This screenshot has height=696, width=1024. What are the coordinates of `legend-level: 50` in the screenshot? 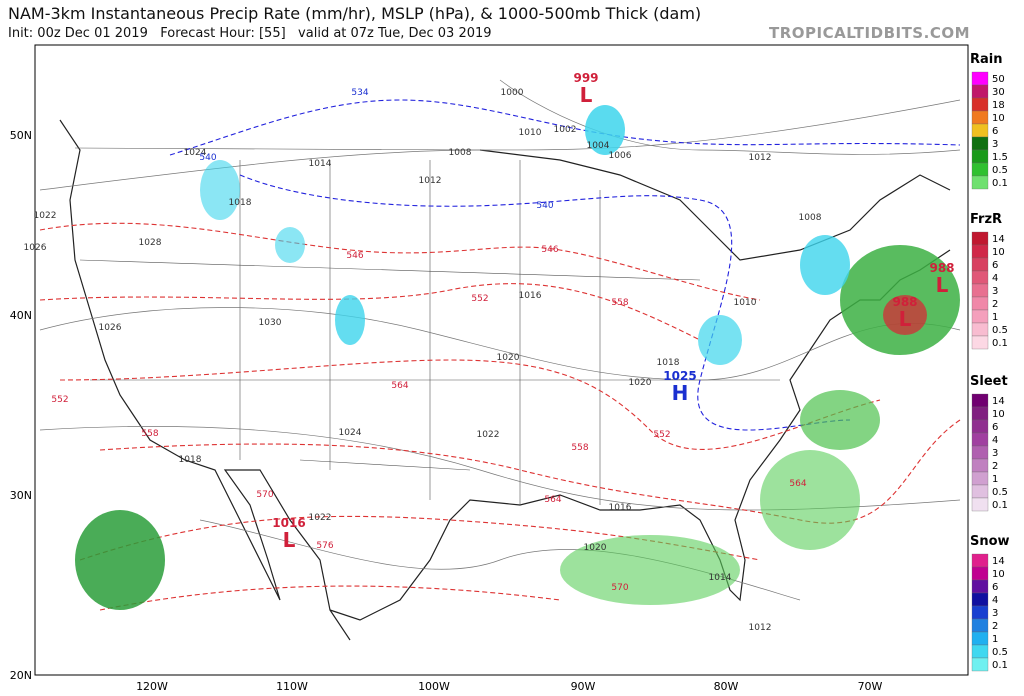 It's located at (998, 79).